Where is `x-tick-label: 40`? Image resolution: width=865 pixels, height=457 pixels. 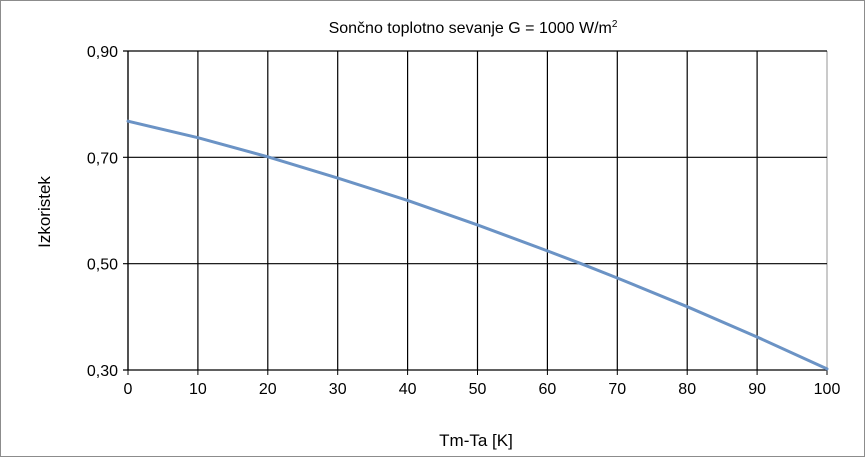 x-tick-label: 40 is located at coordinates (408, 389).